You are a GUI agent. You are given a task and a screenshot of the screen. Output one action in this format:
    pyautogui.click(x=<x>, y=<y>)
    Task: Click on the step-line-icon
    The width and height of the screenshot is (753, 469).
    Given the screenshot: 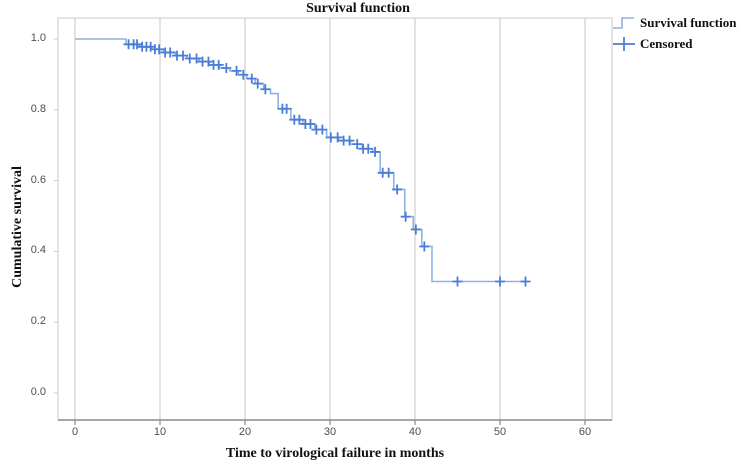 What is the action you would take?
    pyautogui.click(x=623, y=22)
    